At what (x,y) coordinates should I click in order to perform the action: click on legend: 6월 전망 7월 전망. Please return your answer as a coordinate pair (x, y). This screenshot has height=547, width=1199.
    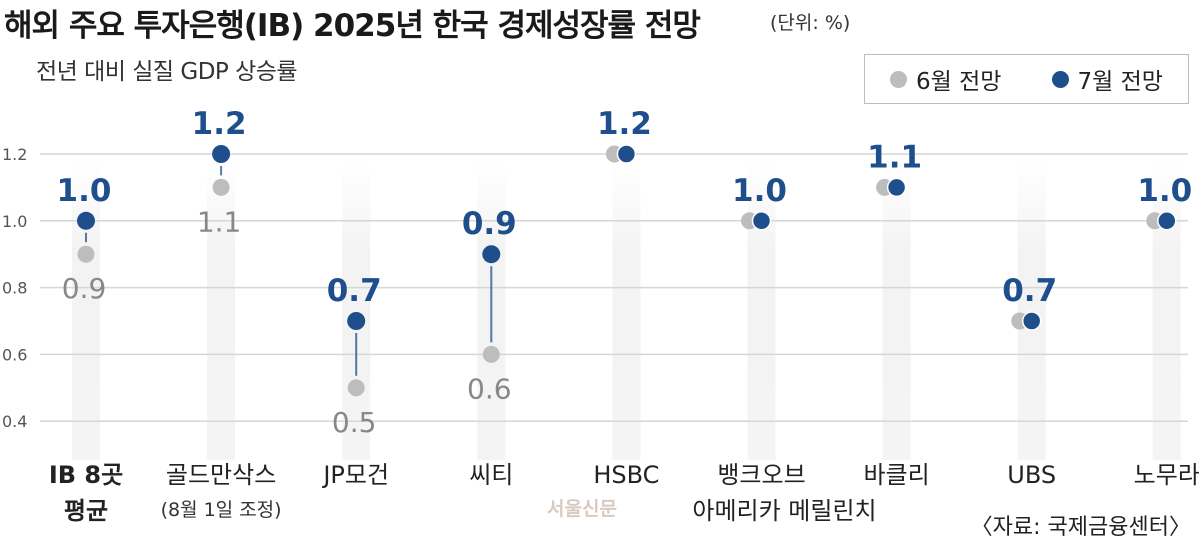
    Looking at the image, I should click on (1026, 79).